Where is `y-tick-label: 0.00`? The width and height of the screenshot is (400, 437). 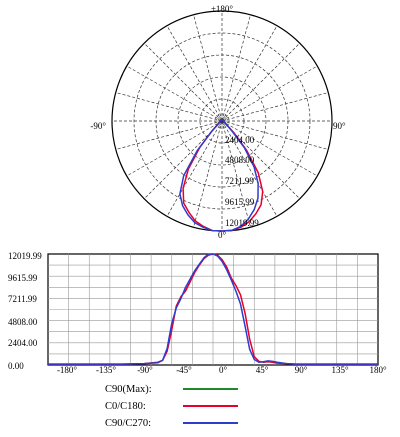
y-tick-label: 0.00 is located at coordinates (16, 366).